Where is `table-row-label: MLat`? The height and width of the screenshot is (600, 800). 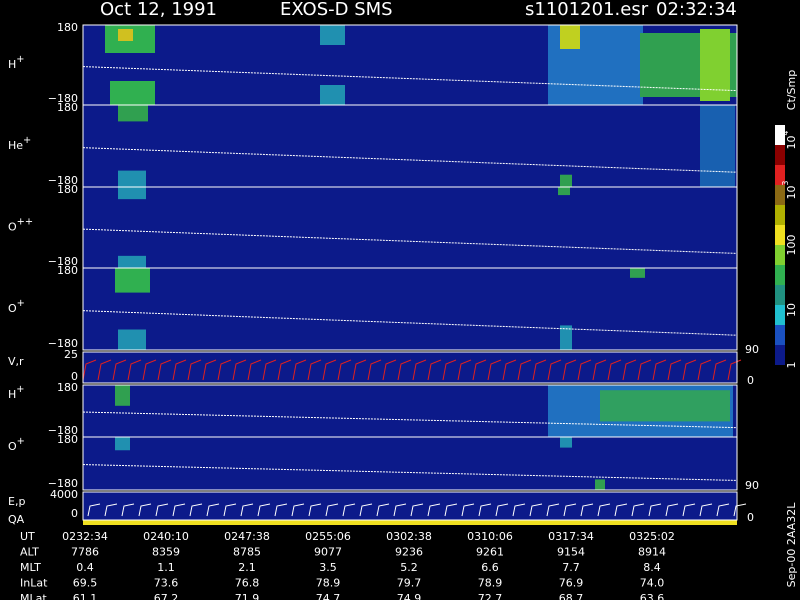
table-row-label: MLat is located at coordinates (33, 596).